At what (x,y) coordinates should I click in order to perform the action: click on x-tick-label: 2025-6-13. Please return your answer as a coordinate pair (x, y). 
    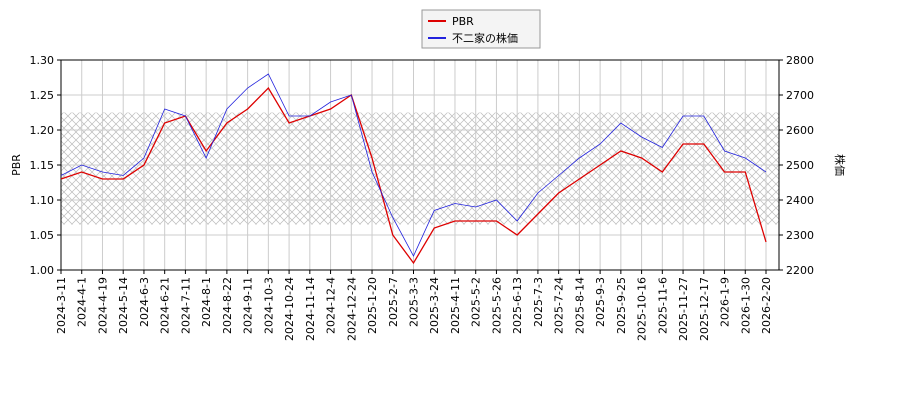
    Looking at the image, I should click on (517, 305).